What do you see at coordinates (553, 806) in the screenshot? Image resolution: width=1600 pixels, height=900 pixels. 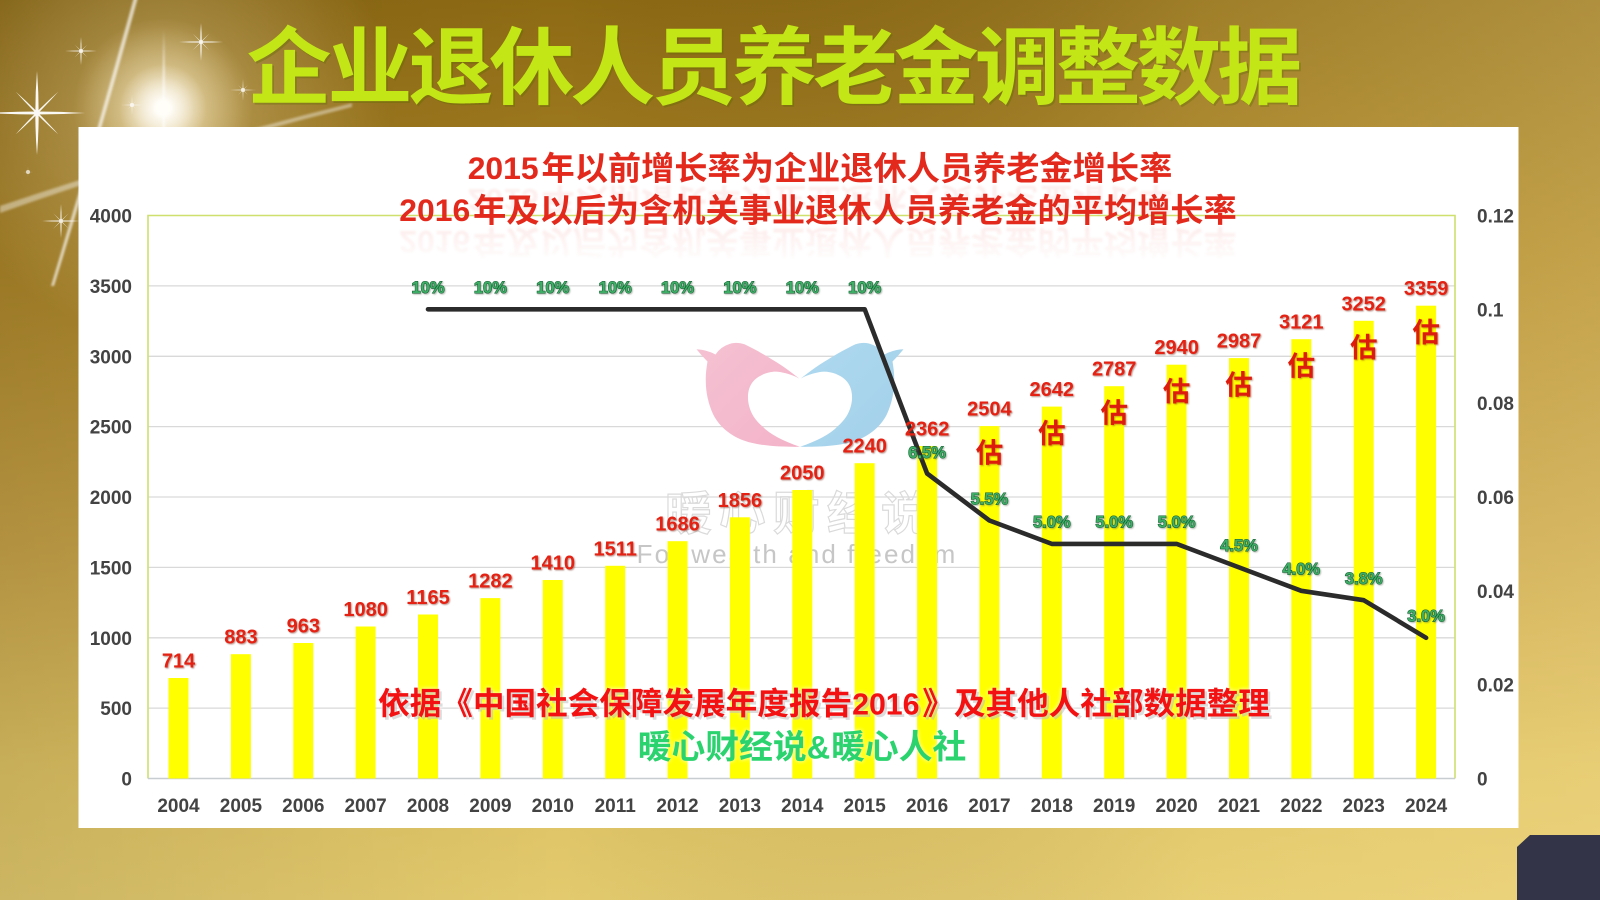 I see `svg-text: 2010` at bounding box center [553, 806].